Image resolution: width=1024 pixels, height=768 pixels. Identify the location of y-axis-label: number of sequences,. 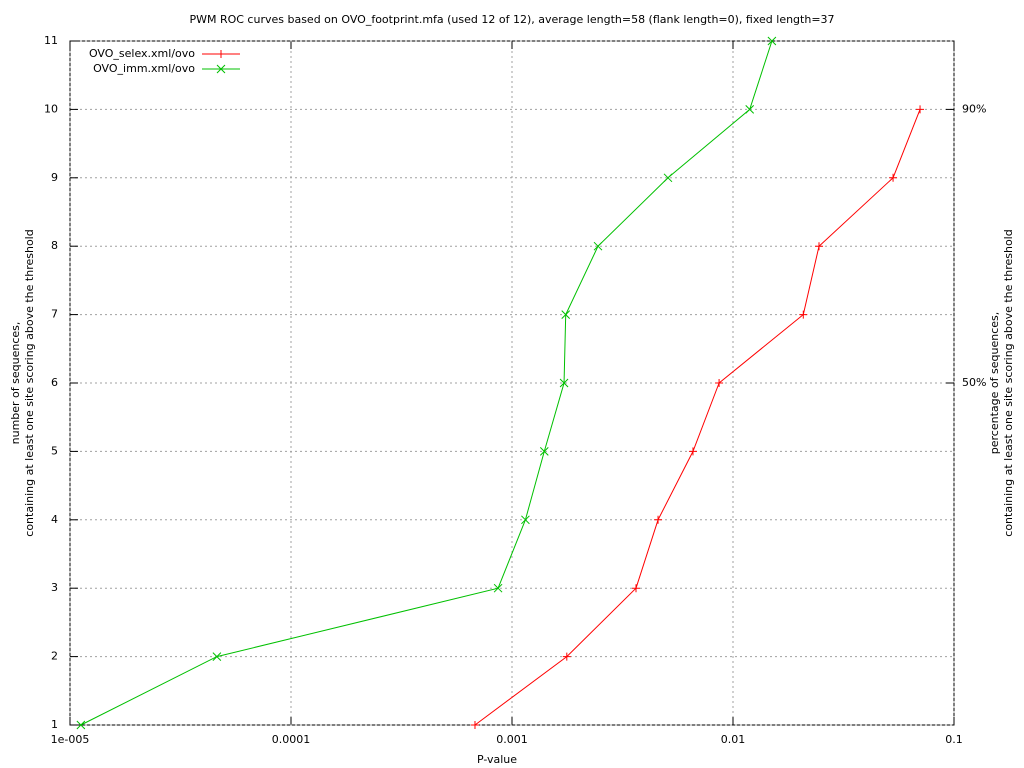
(15, 383).